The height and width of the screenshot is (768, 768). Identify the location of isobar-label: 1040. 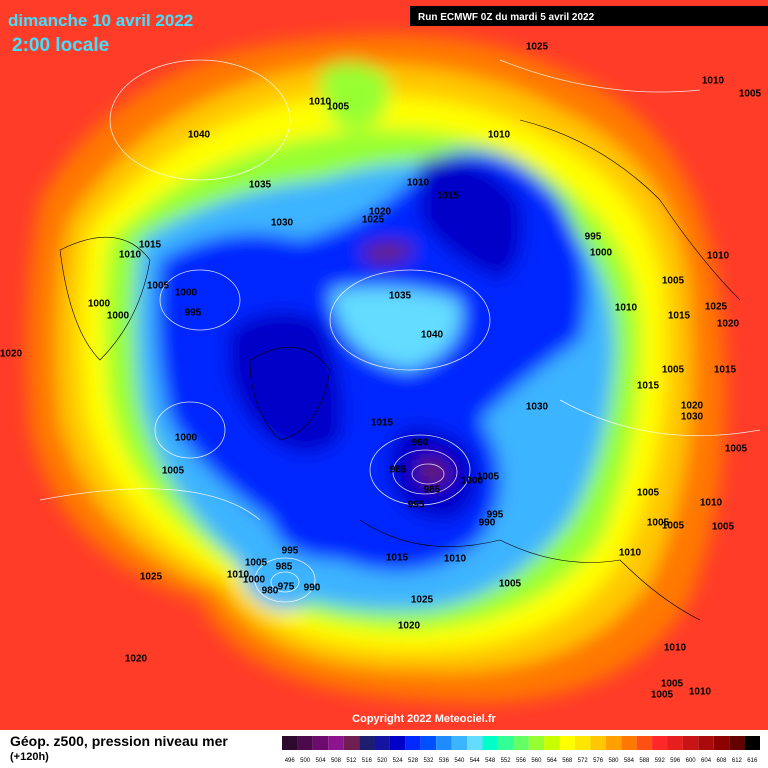
(432, 335).